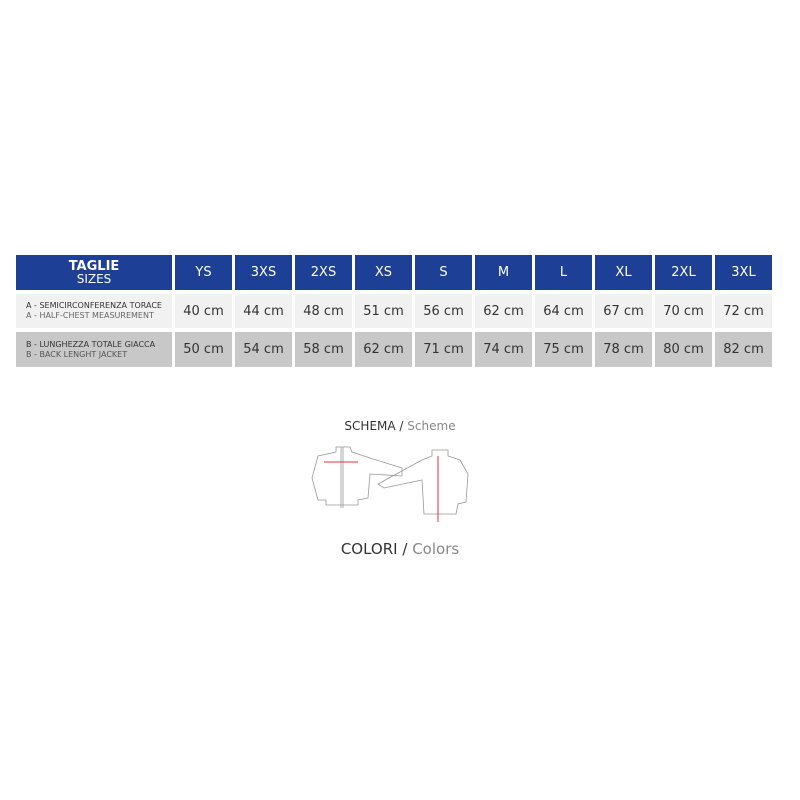 Image resolution: width=800 pixels, height=800 pixels. Describe the element at coordinates (683, 311) in the screenshot. I see `cell: 70 cm` at that location.